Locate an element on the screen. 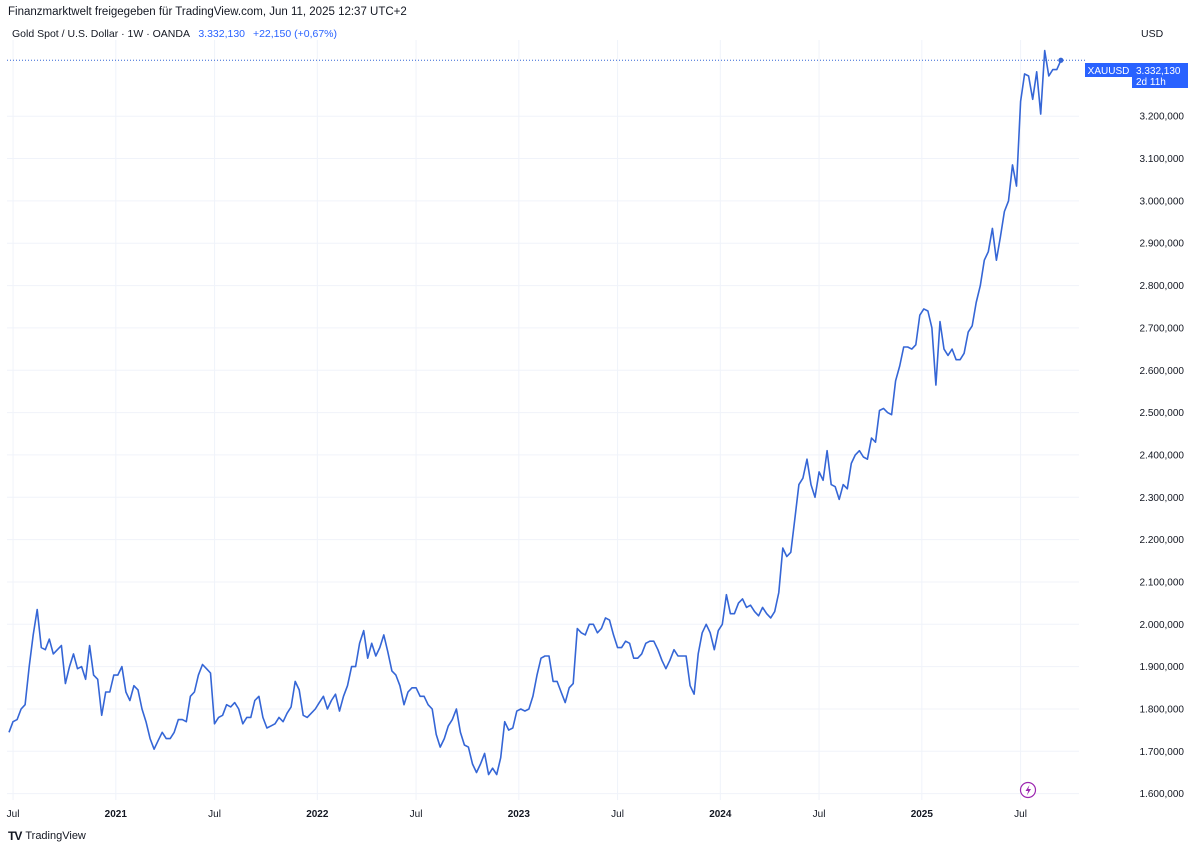 The image size is (1200, 849). y-tick-label: 1.700,000 is located at coordinates (1162, 752).